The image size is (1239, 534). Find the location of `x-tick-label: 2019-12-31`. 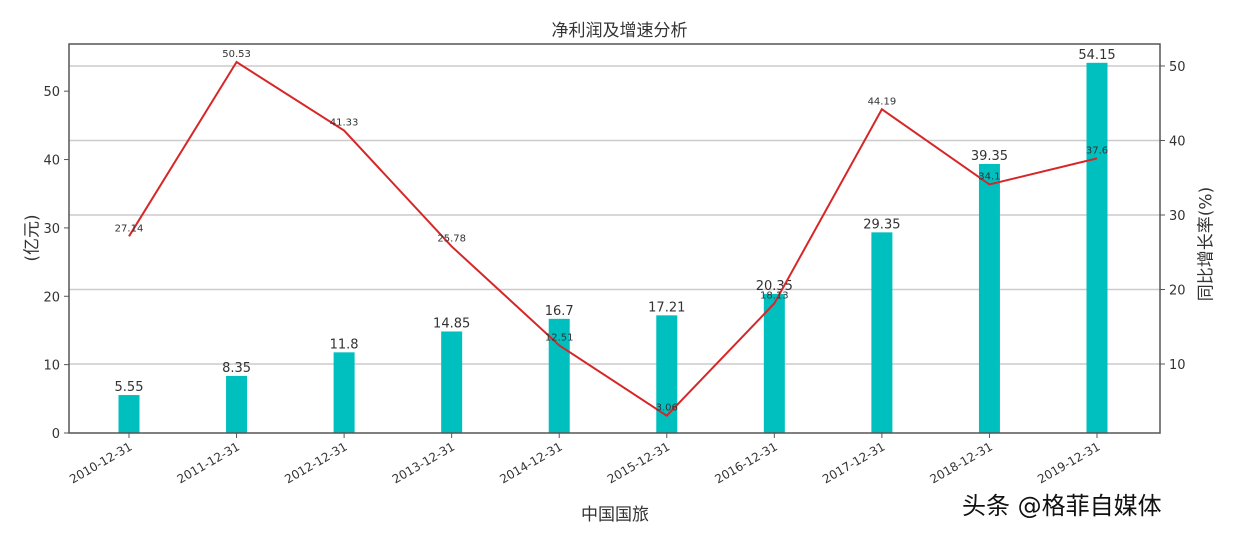

x-tick-label: 2019-12-31 is located at coordinates (1068, 462).